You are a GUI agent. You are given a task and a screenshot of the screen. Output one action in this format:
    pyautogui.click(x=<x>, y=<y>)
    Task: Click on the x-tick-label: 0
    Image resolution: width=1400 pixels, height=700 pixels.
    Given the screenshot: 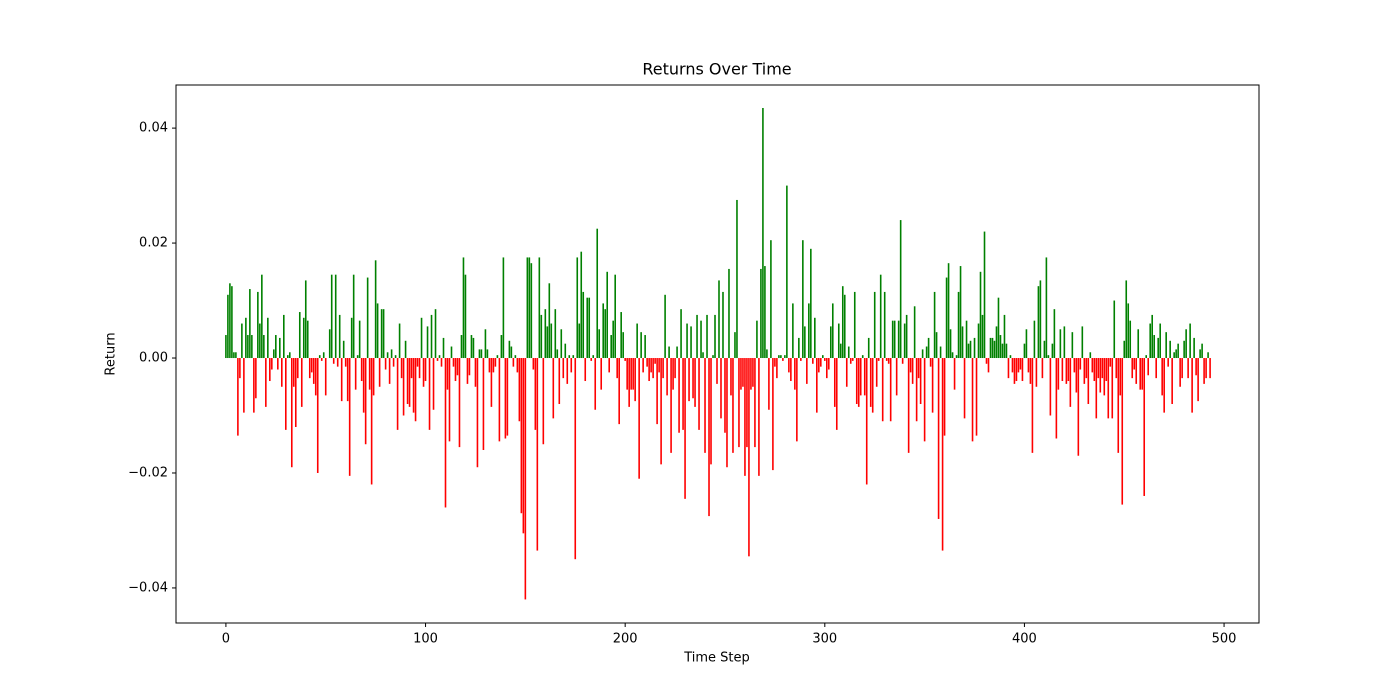 What is the action you would take?
    pyautogui.click(x=226, y=639)
    